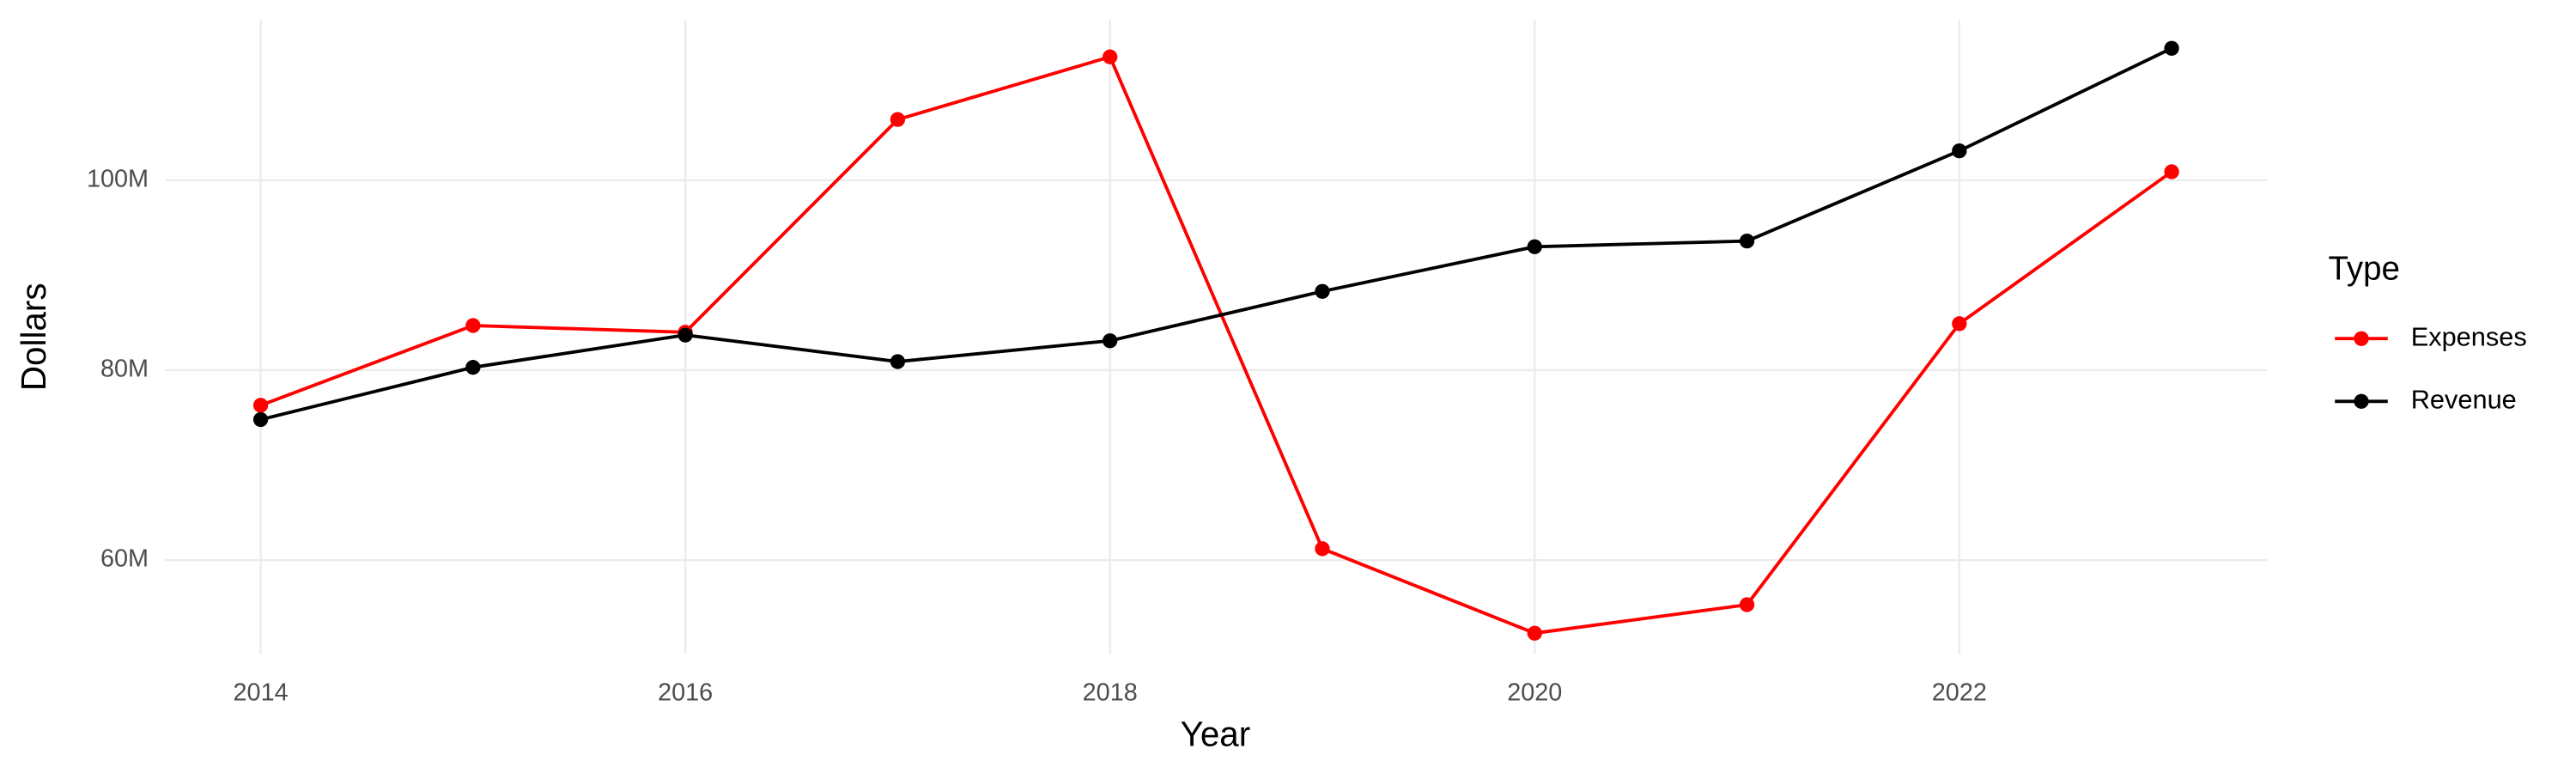 The height and width of the screenshot is (773, 2576). Describe the element at coordinates (1216, 733) in the screenshot. I see `x-axis-title: Year` at that location.